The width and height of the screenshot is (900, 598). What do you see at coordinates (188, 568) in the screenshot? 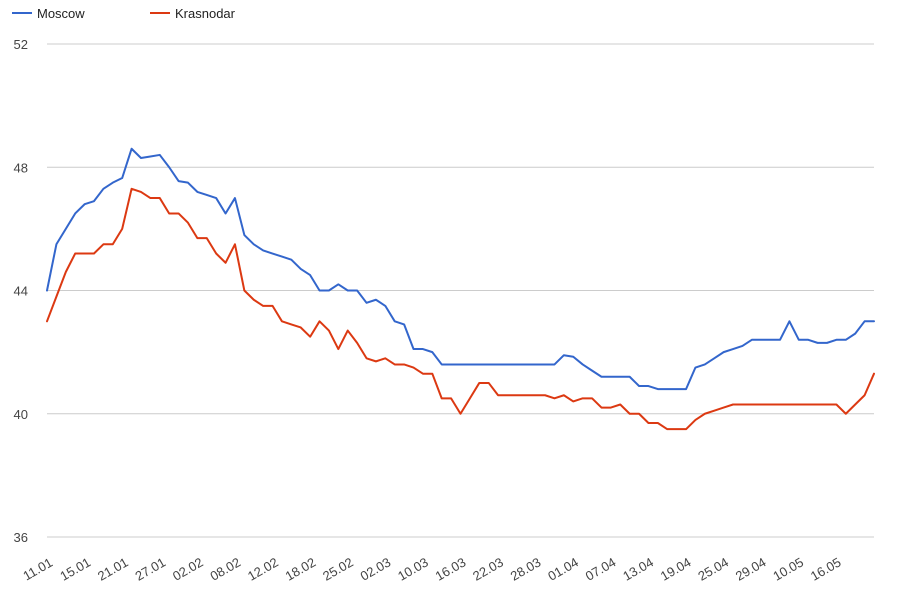
I see `x-tick-label: 02.02` at bounding box center [188, 568].